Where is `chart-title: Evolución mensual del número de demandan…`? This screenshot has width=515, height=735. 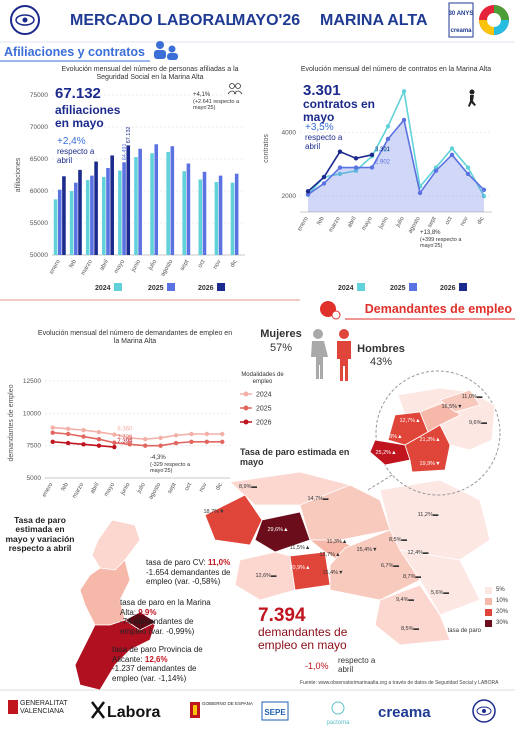
chart-title: Evolución mensual del número de demandan… is located at coordinates (135, 337).